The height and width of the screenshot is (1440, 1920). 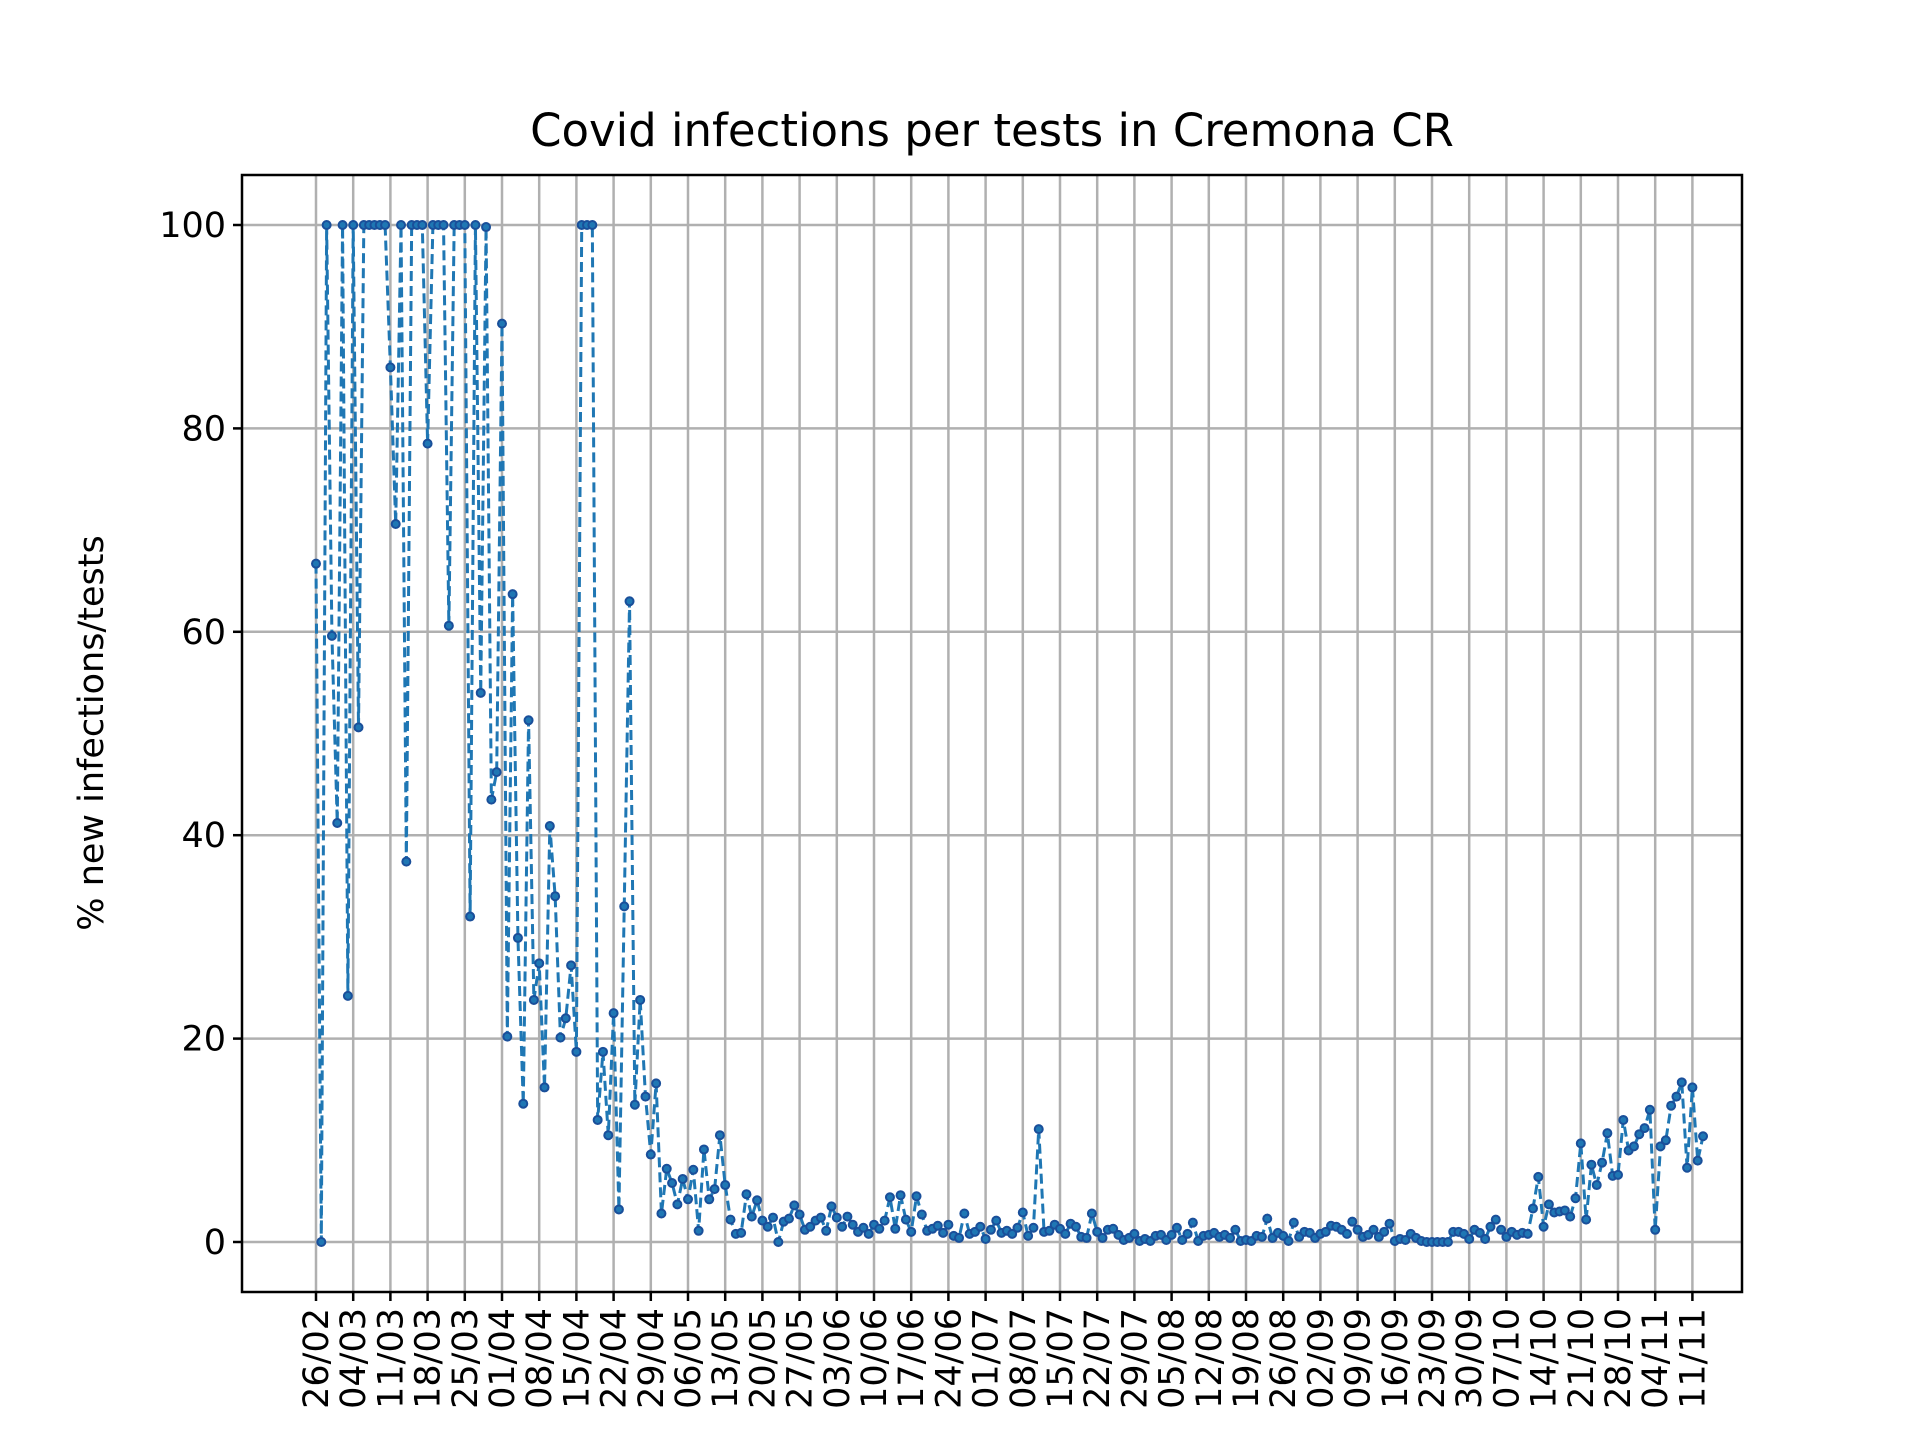 I want to click on x-tick-label: 27/05, so click(x=801, y=1358).